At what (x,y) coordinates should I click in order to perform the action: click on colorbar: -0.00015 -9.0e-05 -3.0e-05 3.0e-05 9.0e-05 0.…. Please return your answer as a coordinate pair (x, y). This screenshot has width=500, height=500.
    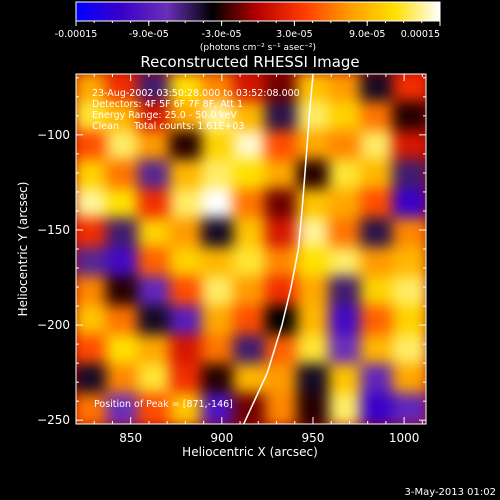
    Looking at the image, I should click on (248, 27).